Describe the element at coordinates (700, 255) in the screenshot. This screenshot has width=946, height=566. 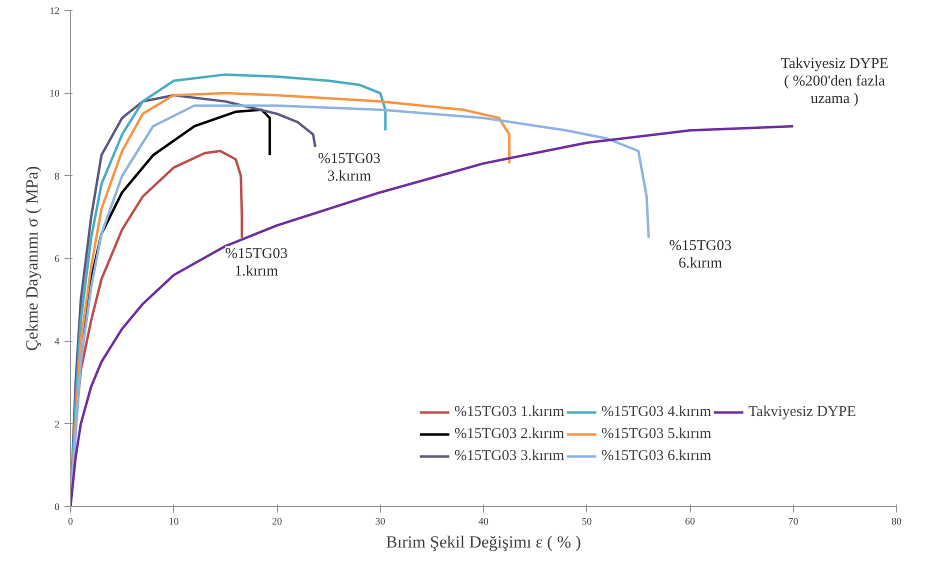
I see `annotation: %15TG03 6.kırım` at that location.